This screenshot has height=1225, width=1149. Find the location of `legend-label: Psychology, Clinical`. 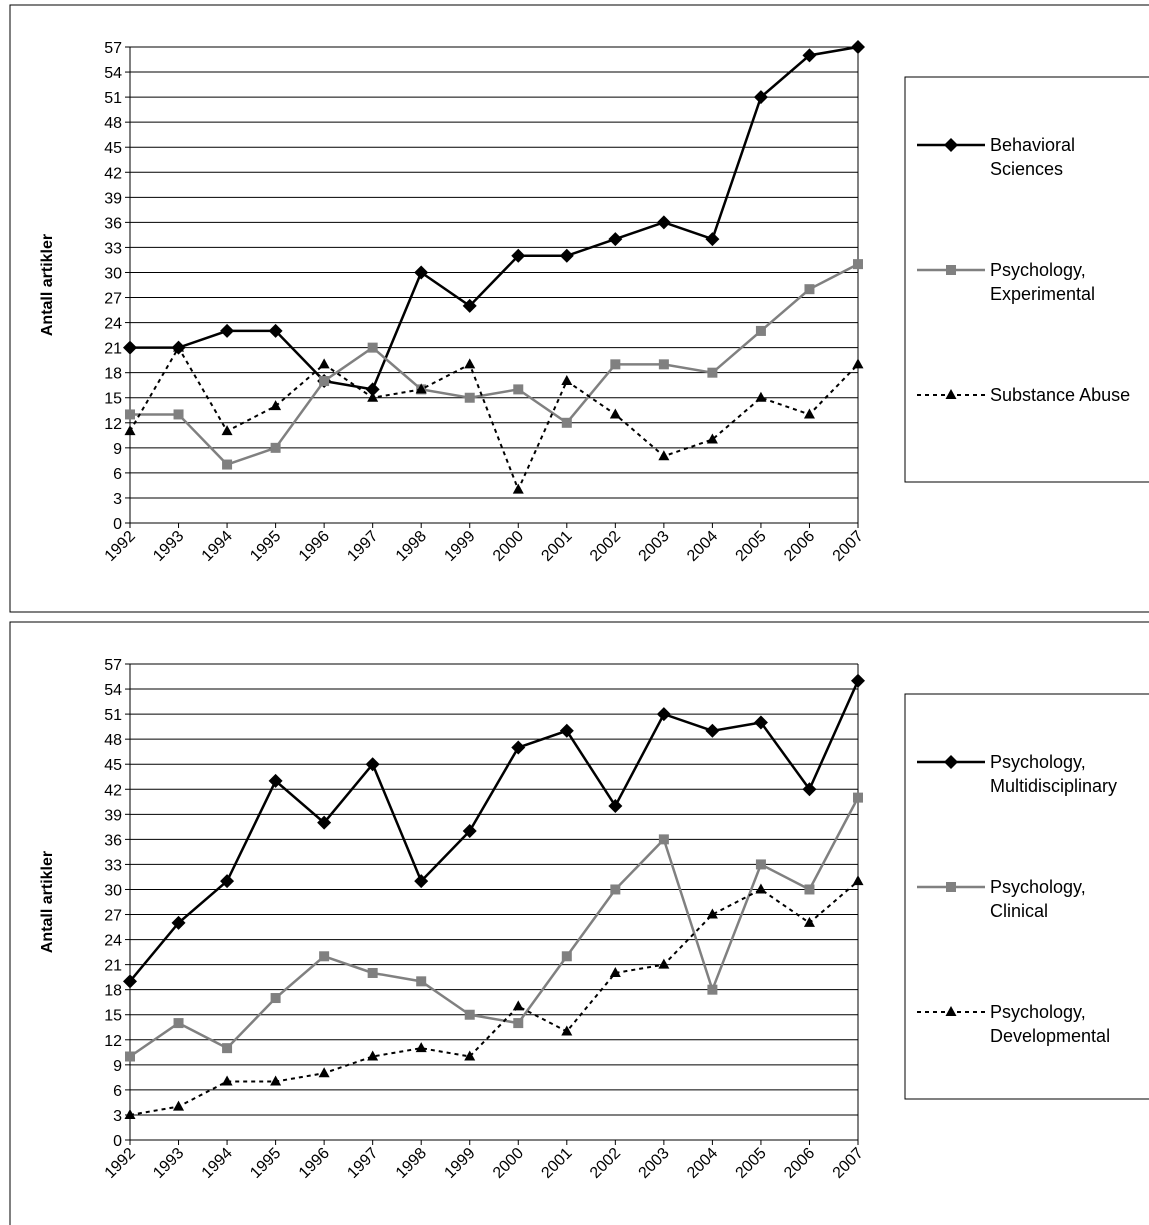

legend-label: Psychology, Clinical is located at coordinates (1038, 899).